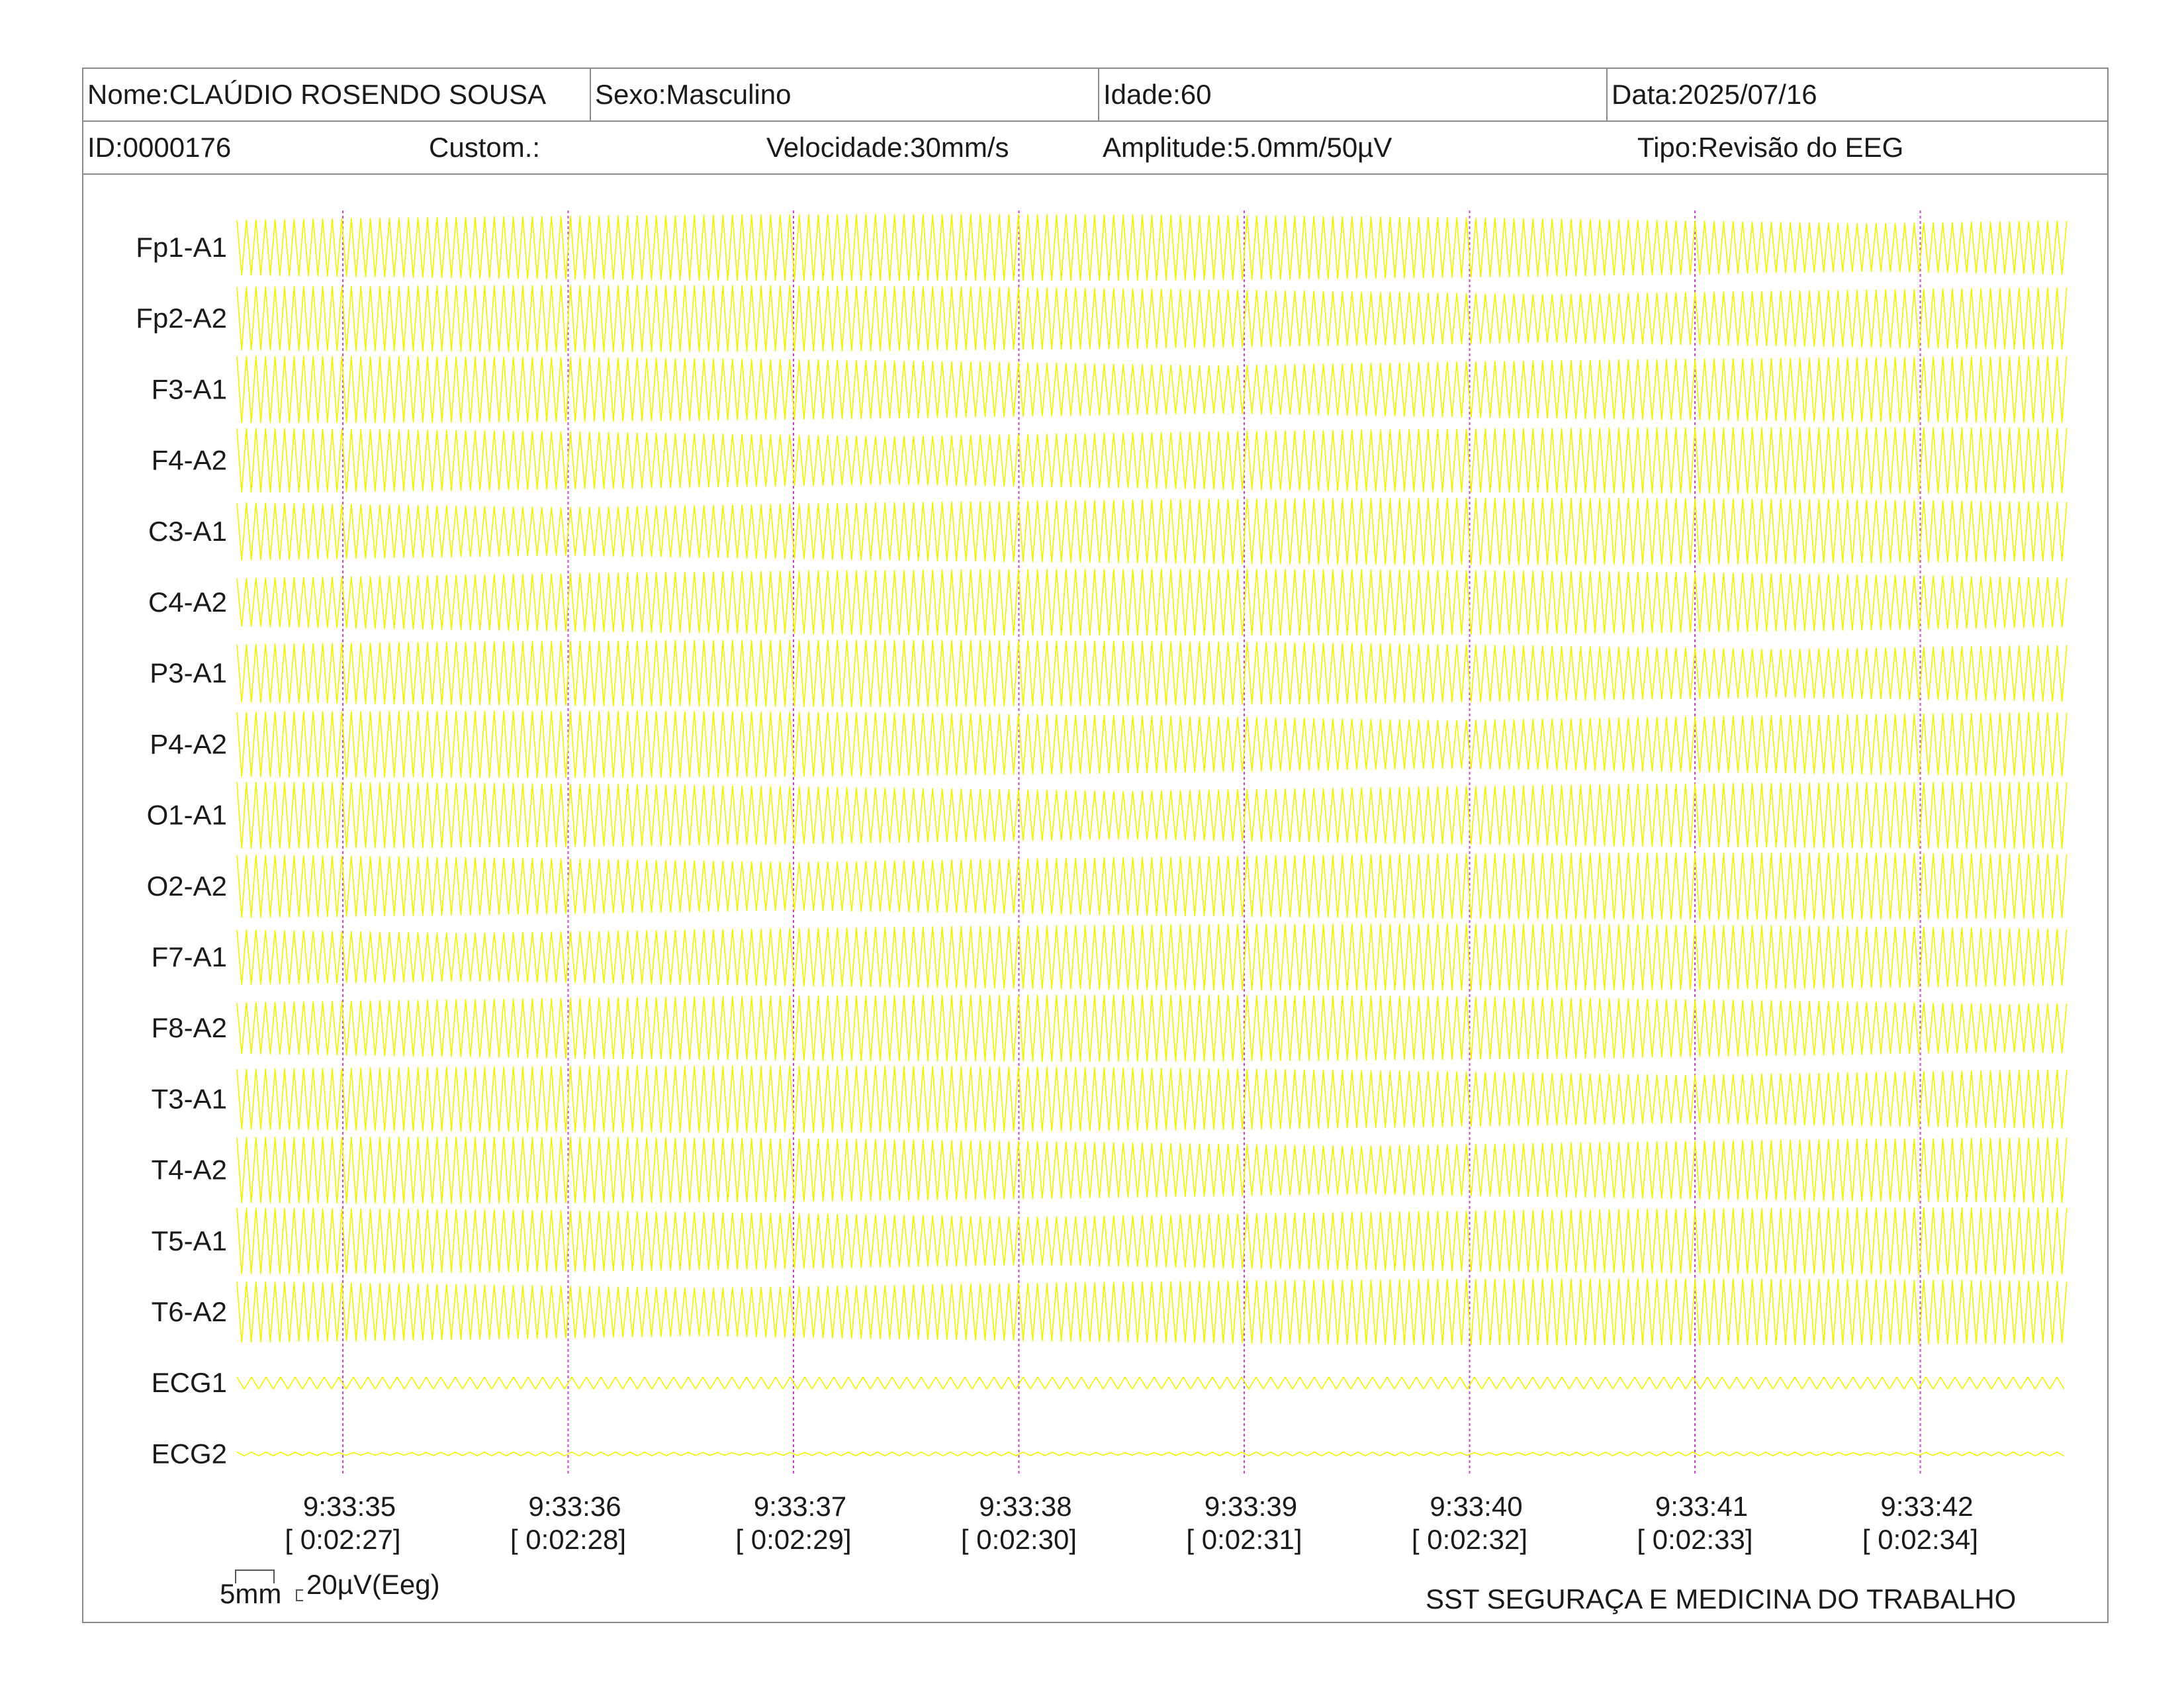 This screenshot has width=2184, height=1688. What do you see at coordinates (1476, 1506) in the screenshot?
I see `time-clock-label: 9:33:40` at bounding box center [1476, 1506].